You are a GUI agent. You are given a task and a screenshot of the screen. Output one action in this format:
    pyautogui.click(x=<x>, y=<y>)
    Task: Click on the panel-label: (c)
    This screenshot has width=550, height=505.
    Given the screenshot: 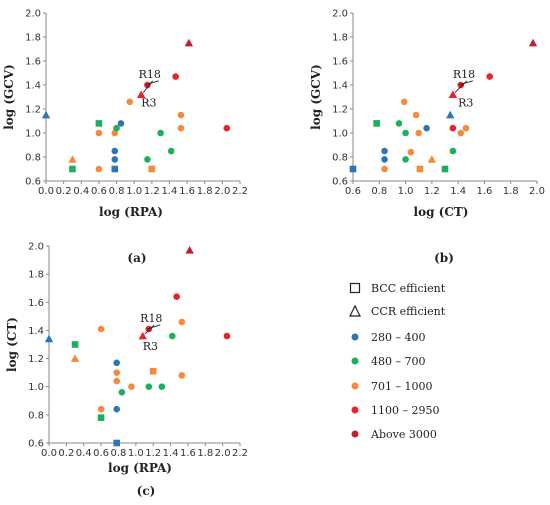 What is the action you would take?
    pyautogui.click(x=146, y=491)
    